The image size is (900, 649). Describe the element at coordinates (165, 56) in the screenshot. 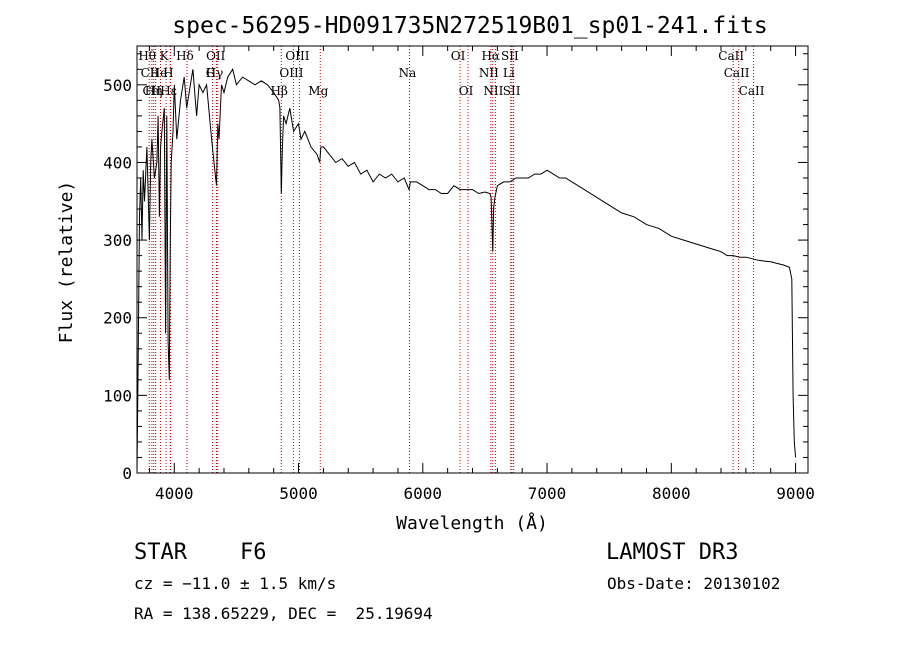

I see `line-marker-label: K` at that location.